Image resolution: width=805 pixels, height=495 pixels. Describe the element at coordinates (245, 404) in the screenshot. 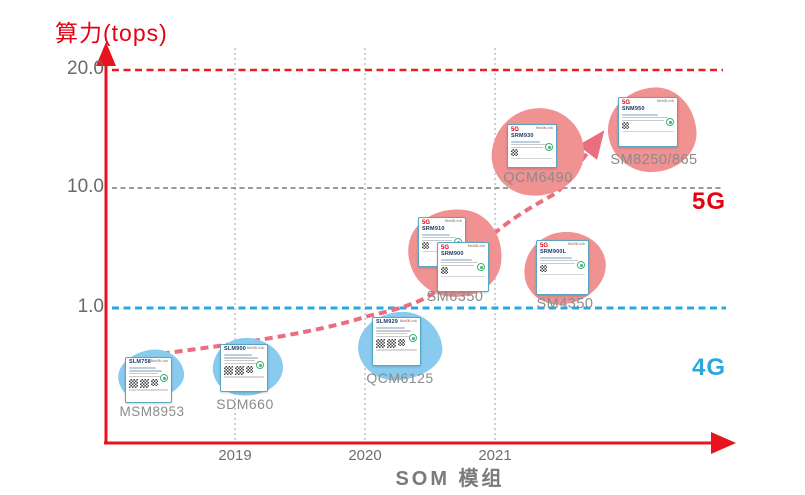

I see `platform-label: SDM660` at that location.